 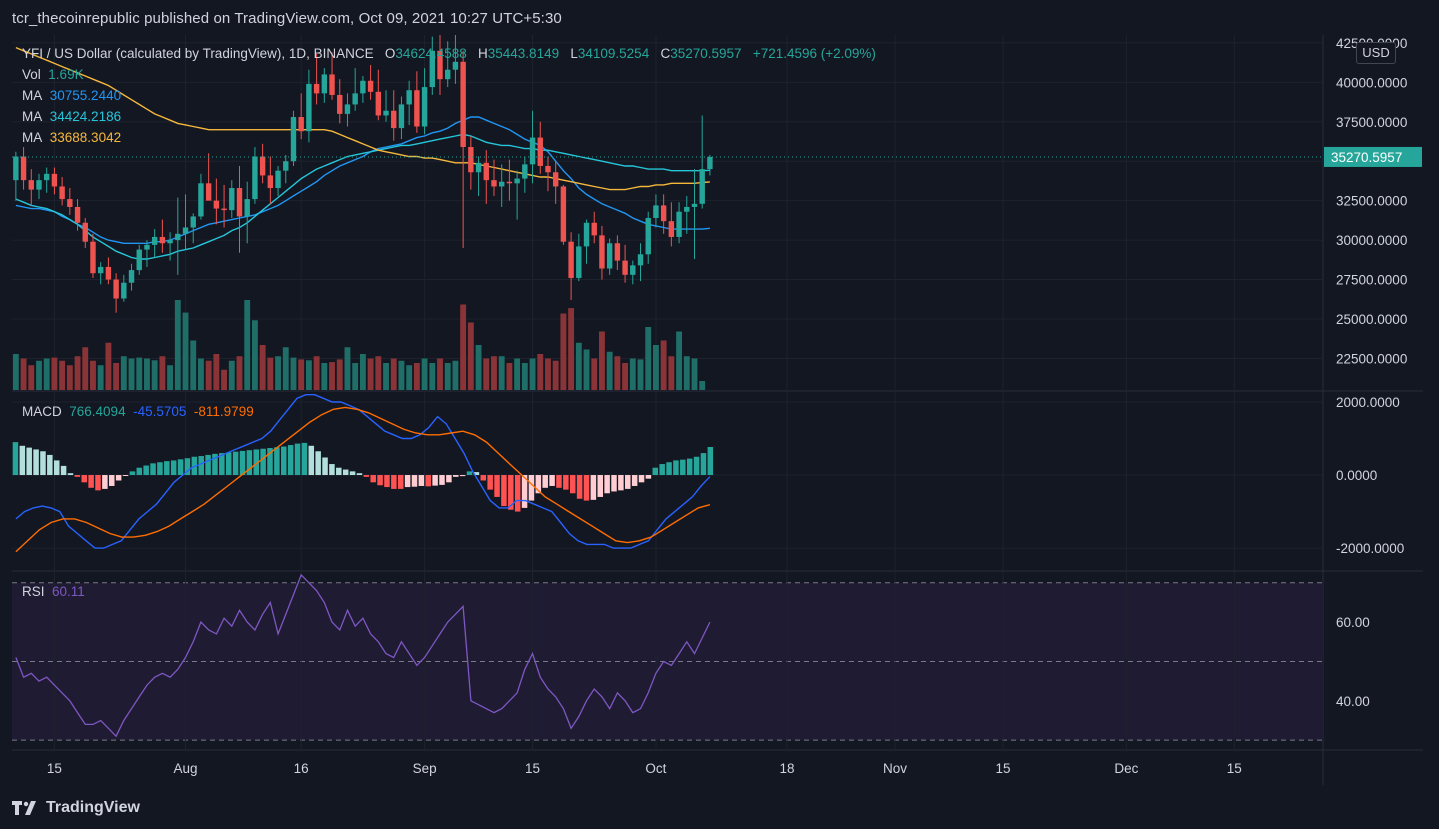 What do you see at coordinates (85, 116) in the screenshot?
I see `ma2-value: 34424.2186` at bounding box center [85, 116].